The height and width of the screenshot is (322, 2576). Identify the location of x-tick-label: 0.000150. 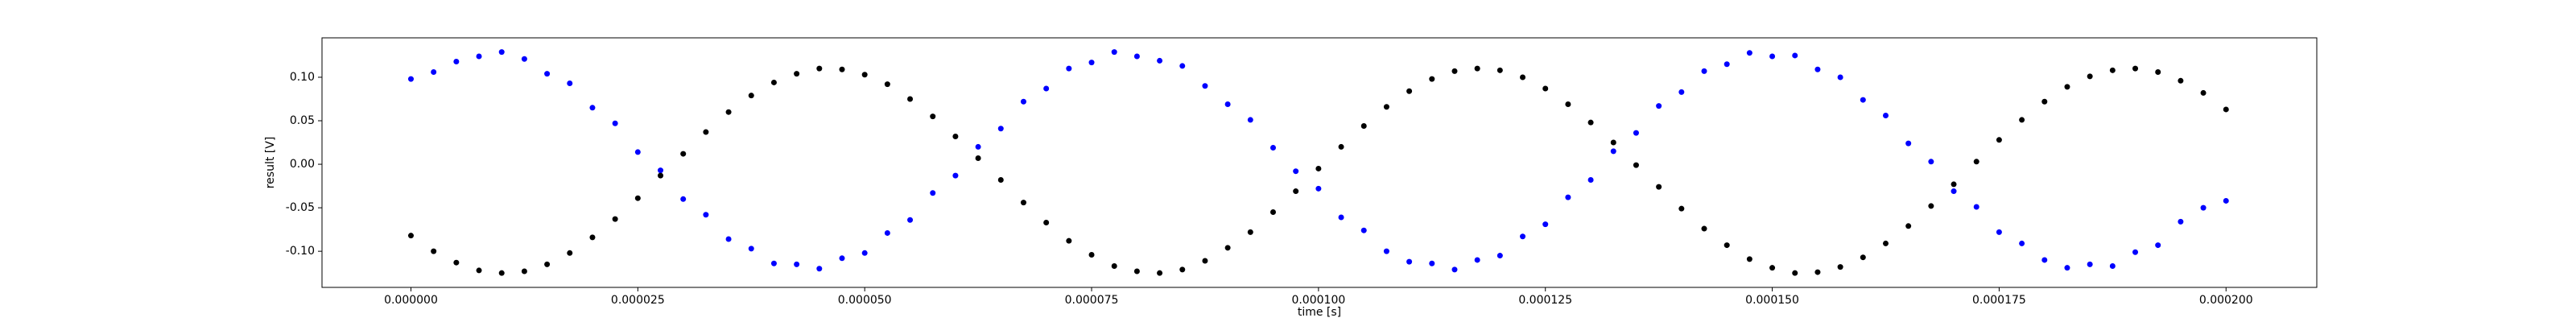
(1772, 300).